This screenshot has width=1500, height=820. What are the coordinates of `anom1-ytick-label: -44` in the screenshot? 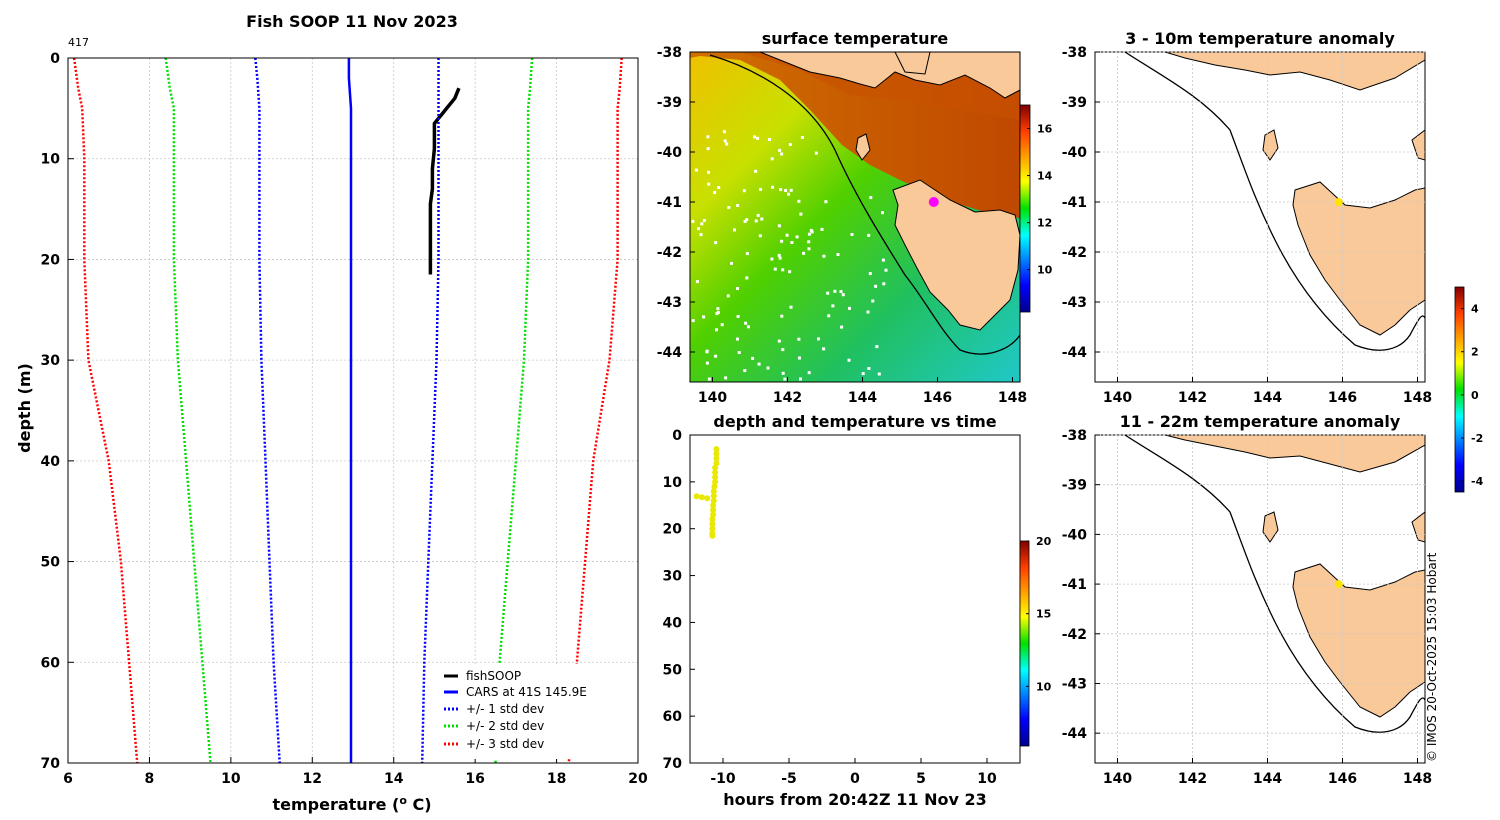 It's located at (1075, 353).